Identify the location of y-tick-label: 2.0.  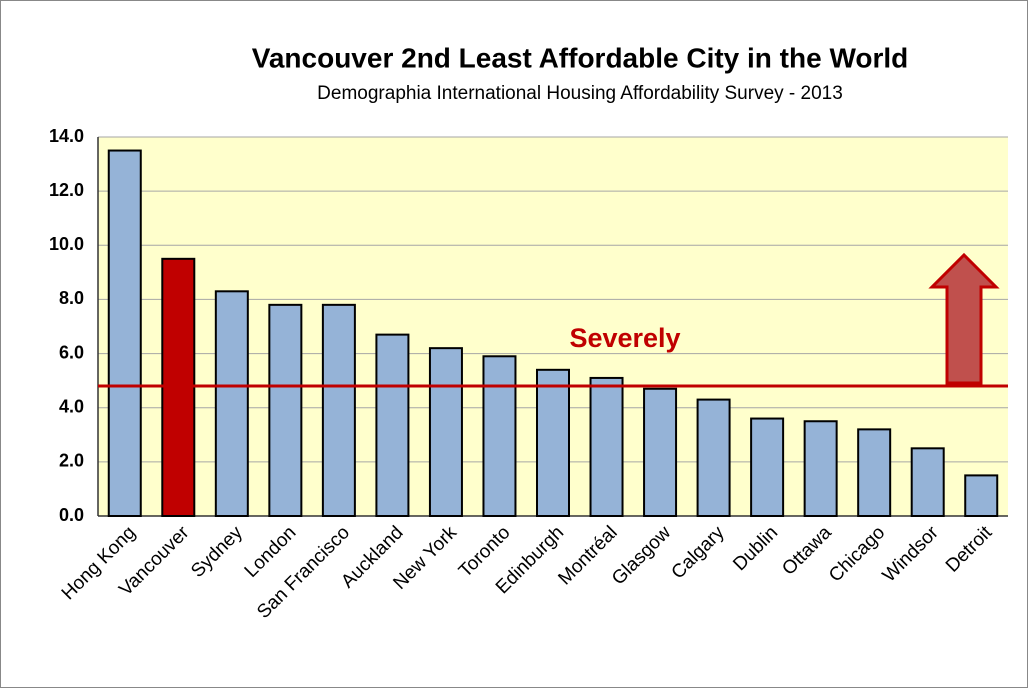
(71, 461).